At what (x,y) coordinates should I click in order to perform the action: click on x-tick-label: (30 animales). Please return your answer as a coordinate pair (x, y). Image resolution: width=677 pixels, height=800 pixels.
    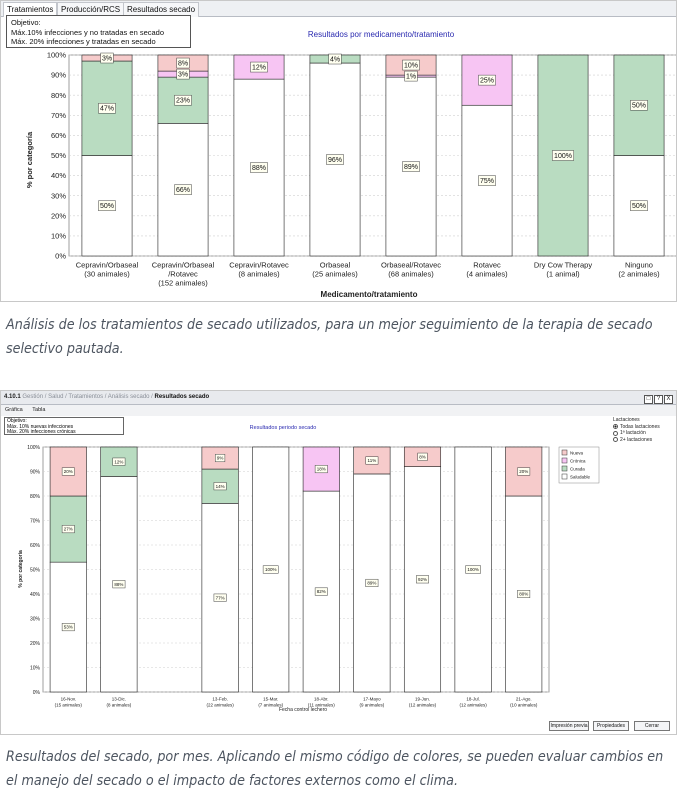
    Looking at the image, I should click on (107, 274).